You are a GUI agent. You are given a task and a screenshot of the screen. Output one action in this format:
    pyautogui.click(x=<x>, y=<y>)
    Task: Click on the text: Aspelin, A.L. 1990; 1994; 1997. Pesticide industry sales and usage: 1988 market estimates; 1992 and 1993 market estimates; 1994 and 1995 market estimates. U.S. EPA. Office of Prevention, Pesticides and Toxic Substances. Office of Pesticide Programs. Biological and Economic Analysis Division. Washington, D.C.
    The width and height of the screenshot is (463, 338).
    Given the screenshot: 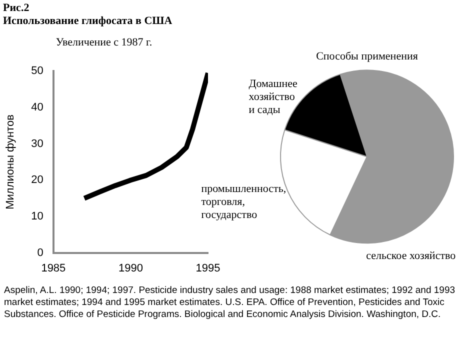 What is the action you would take?
    pyautogui.click(x=230, y=303)
    